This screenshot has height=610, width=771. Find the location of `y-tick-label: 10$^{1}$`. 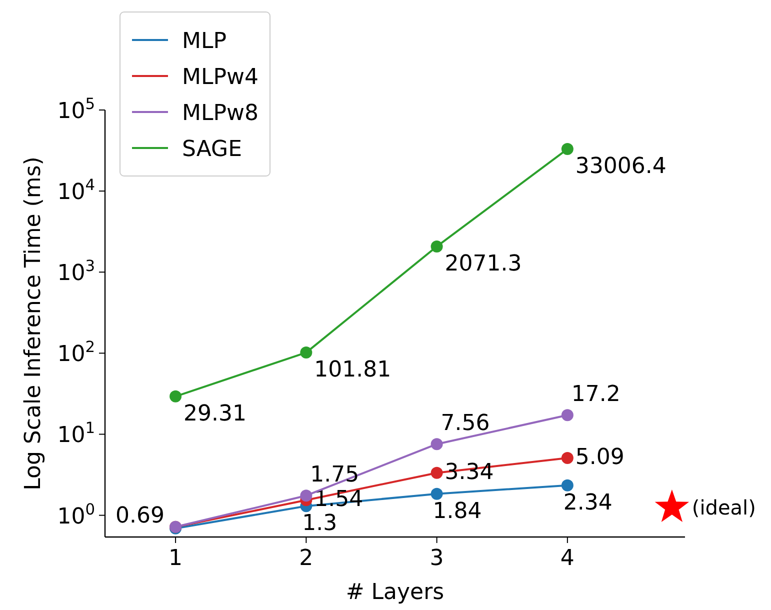

y-tick-label: 10$^{1}$ is located at coordinates (76, 433).